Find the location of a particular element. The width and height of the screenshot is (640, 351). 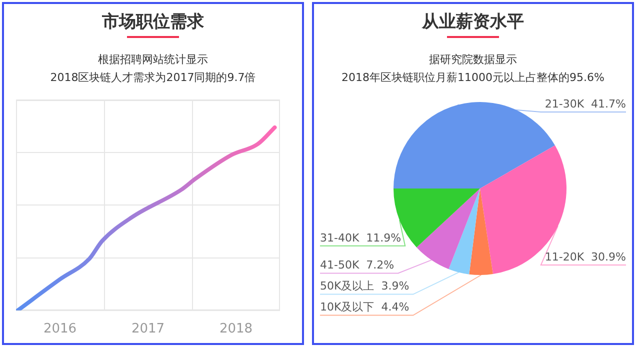

slice-label: 21-30K 41.7% is located at coordinates (585, 103).